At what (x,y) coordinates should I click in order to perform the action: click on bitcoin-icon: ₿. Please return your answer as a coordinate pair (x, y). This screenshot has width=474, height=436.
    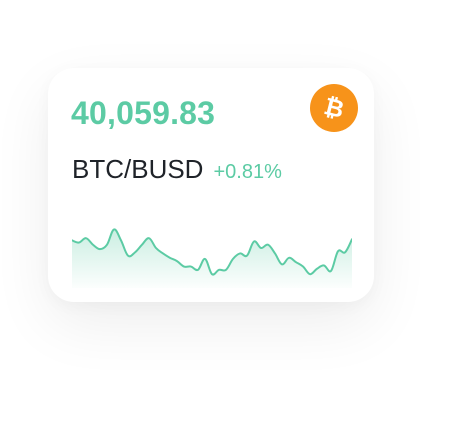
    Looking at the image, I should click on (334, 108).